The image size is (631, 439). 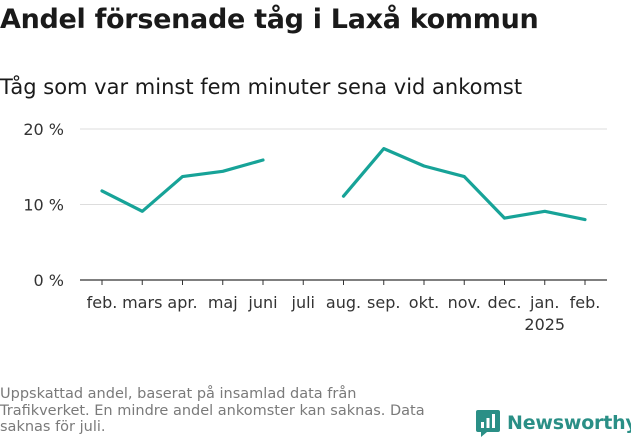 I want to click on grid-lines, so click(x=343, y=166).